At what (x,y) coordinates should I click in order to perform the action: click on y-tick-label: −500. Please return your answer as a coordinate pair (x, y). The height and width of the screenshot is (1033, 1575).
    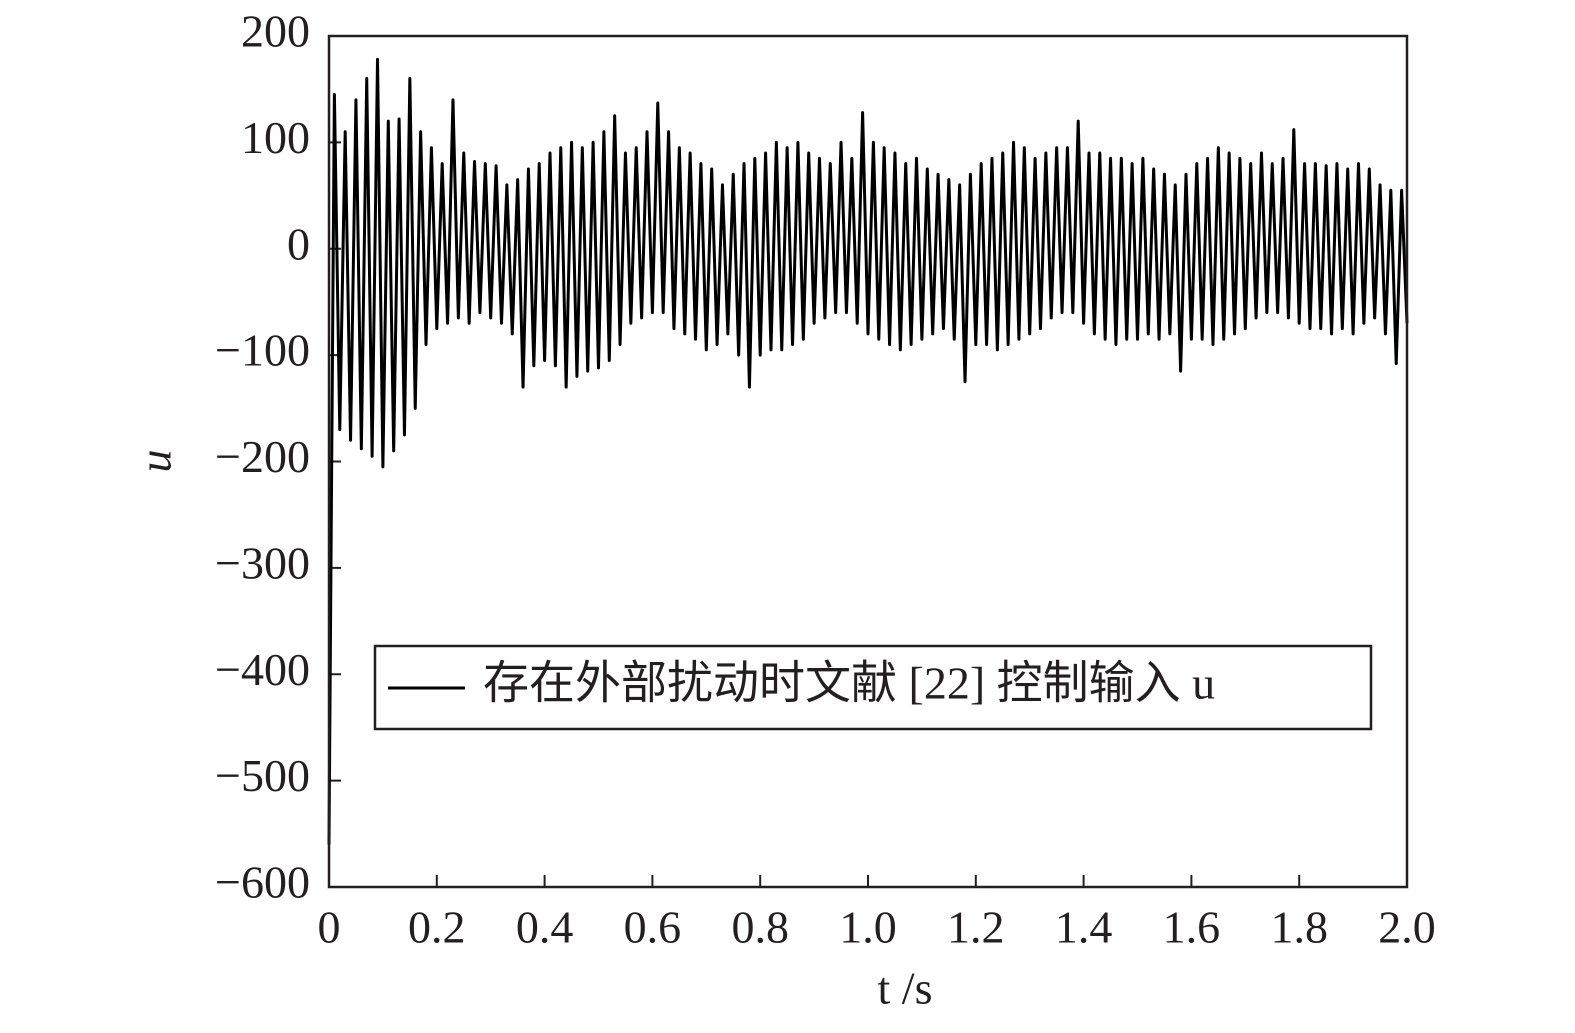
    Looking at the image, I should click on (262, 775).